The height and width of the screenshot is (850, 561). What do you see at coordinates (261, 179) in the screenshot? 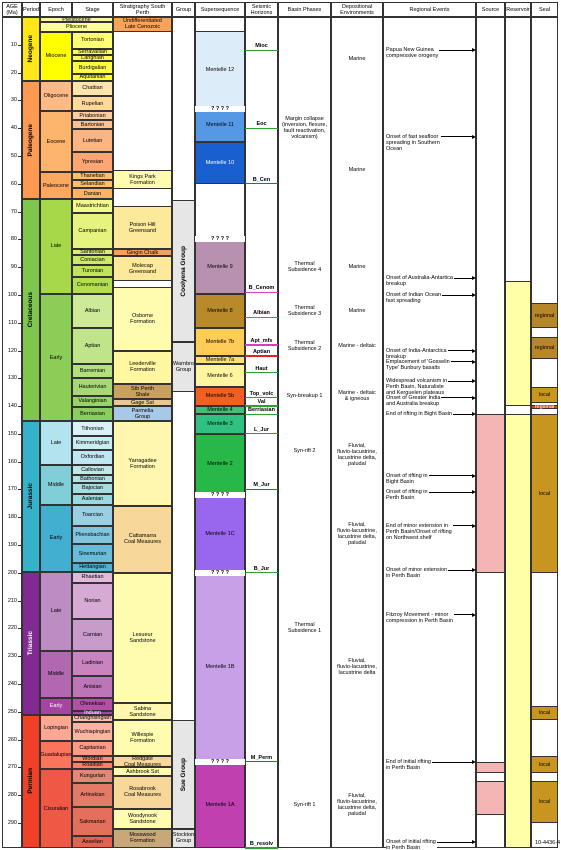
I see `horizon-label: B_Cen` at bounding box center [261, 179].